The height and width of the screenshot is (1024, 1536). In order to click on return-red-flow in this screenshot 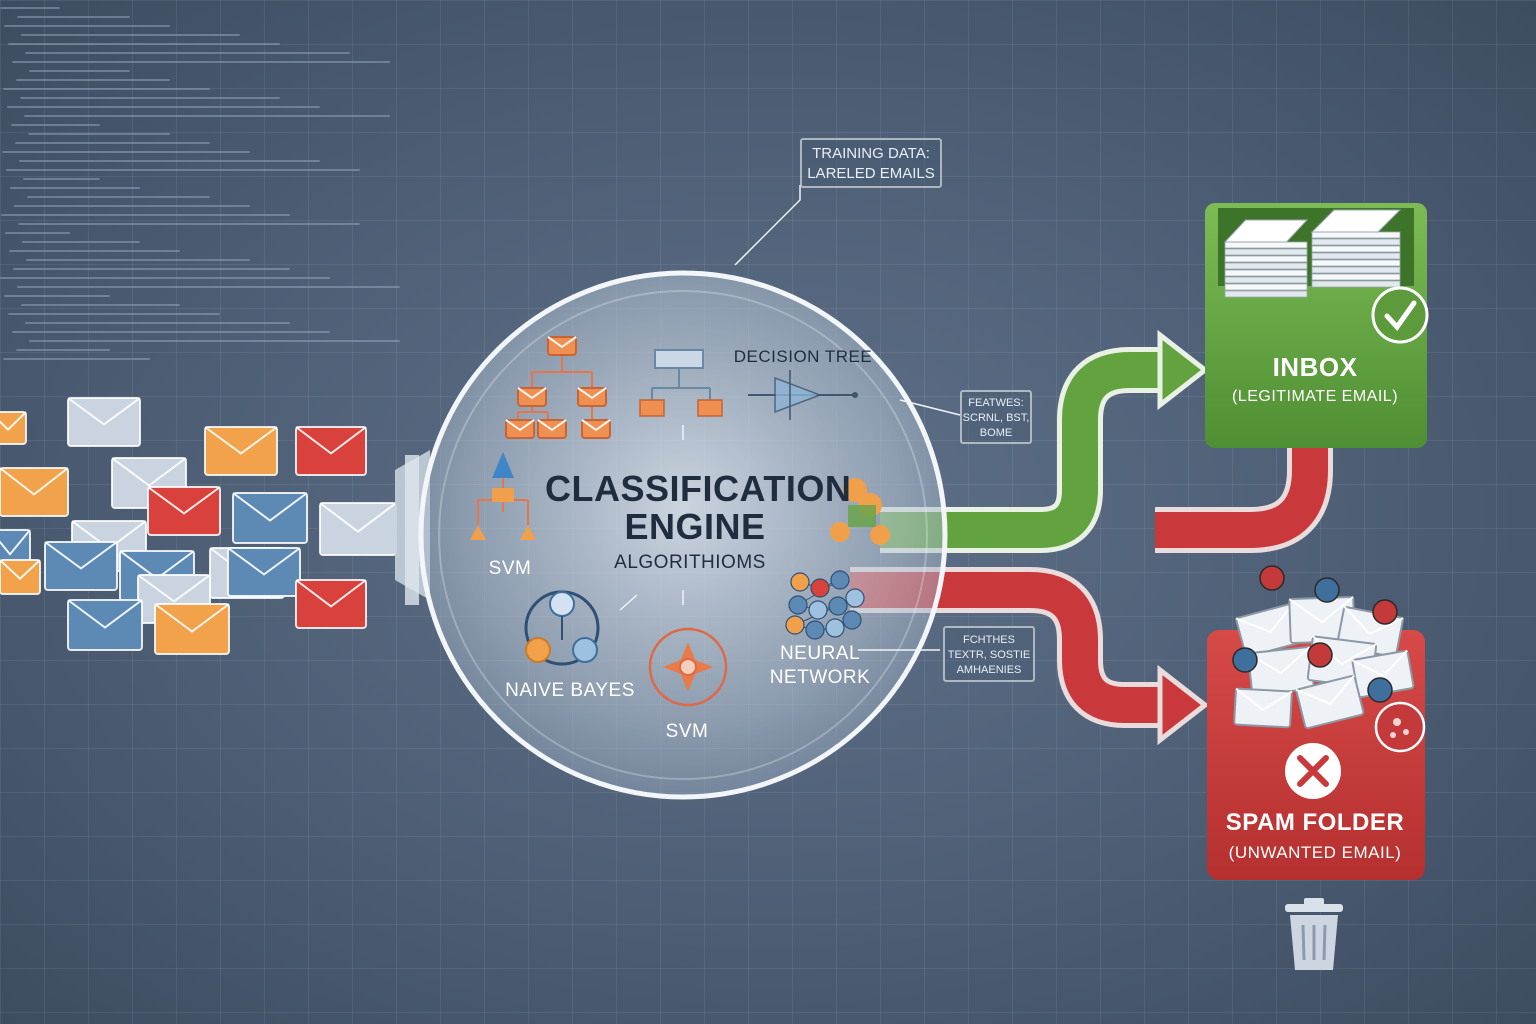, I will do `click(1244, 496)`.